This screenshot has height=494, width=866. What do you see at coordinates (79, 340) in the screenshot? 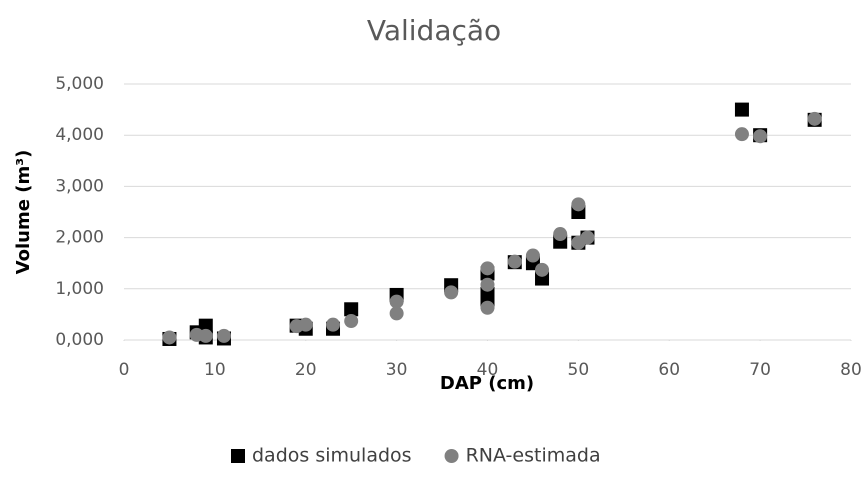
I see `y-tick-label: 0,000` at bounding box center [79, 340].